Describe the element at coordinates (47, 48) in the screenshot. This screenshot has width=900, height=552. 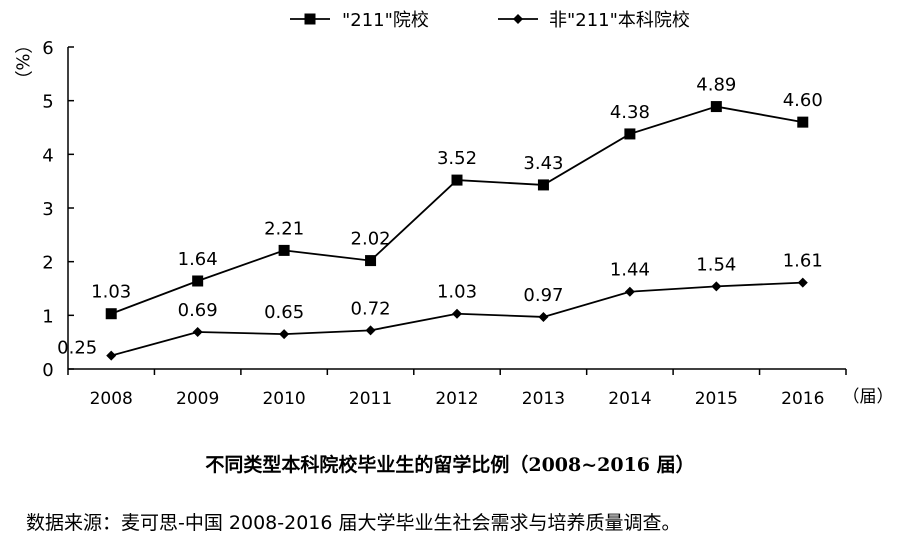
I see `y-tick-label: 6` at that location.